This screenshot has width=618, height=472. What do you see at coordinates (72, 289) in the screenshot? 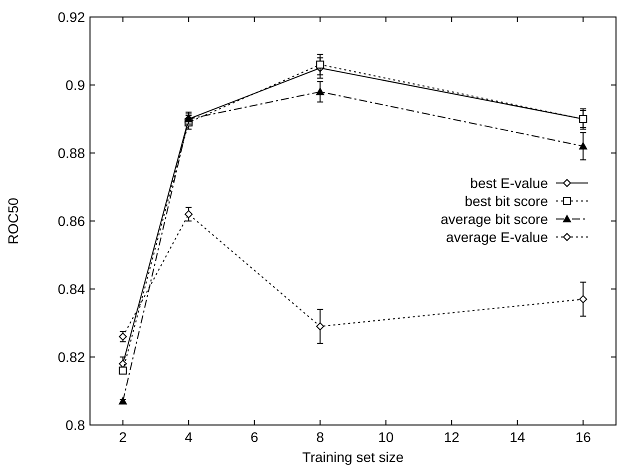
I see `y-tick-label: 0.84` at bounding box center [72, 289].